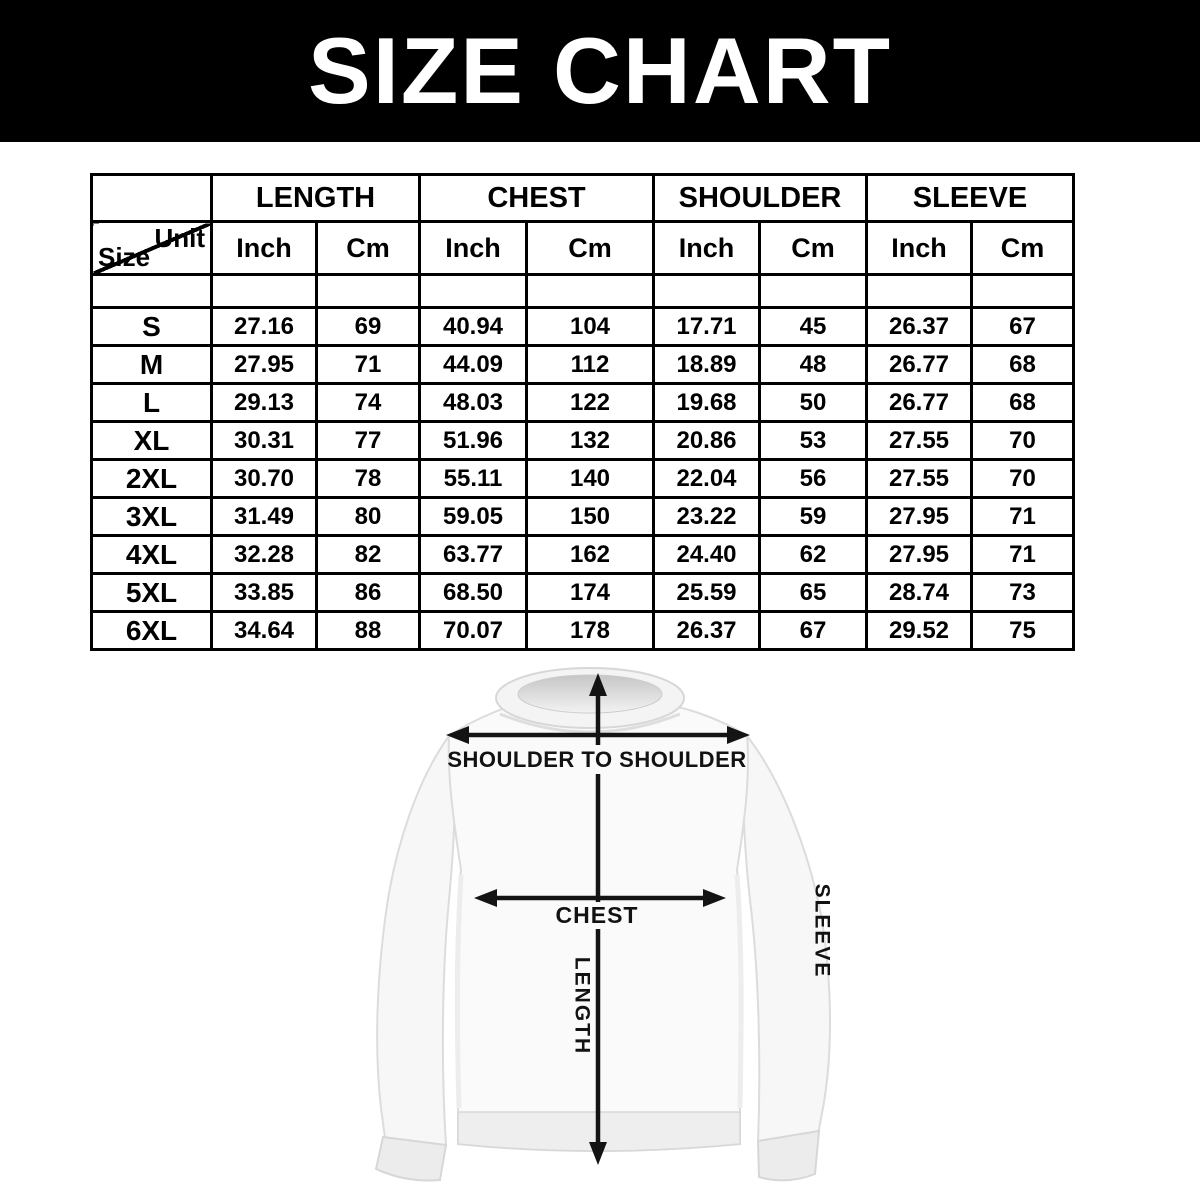  Describe the element at coordinates (813, 554) in the screenshot. I see `value-cell: 62` at that location.